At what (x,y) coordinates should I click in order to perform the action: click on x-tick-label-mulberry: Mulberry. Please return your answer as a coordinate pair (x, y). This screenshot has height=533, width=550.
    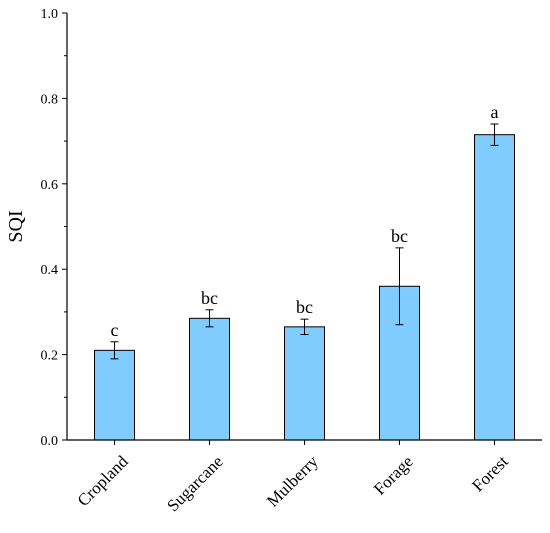
    Looking at the image, I should click on (292, 481).